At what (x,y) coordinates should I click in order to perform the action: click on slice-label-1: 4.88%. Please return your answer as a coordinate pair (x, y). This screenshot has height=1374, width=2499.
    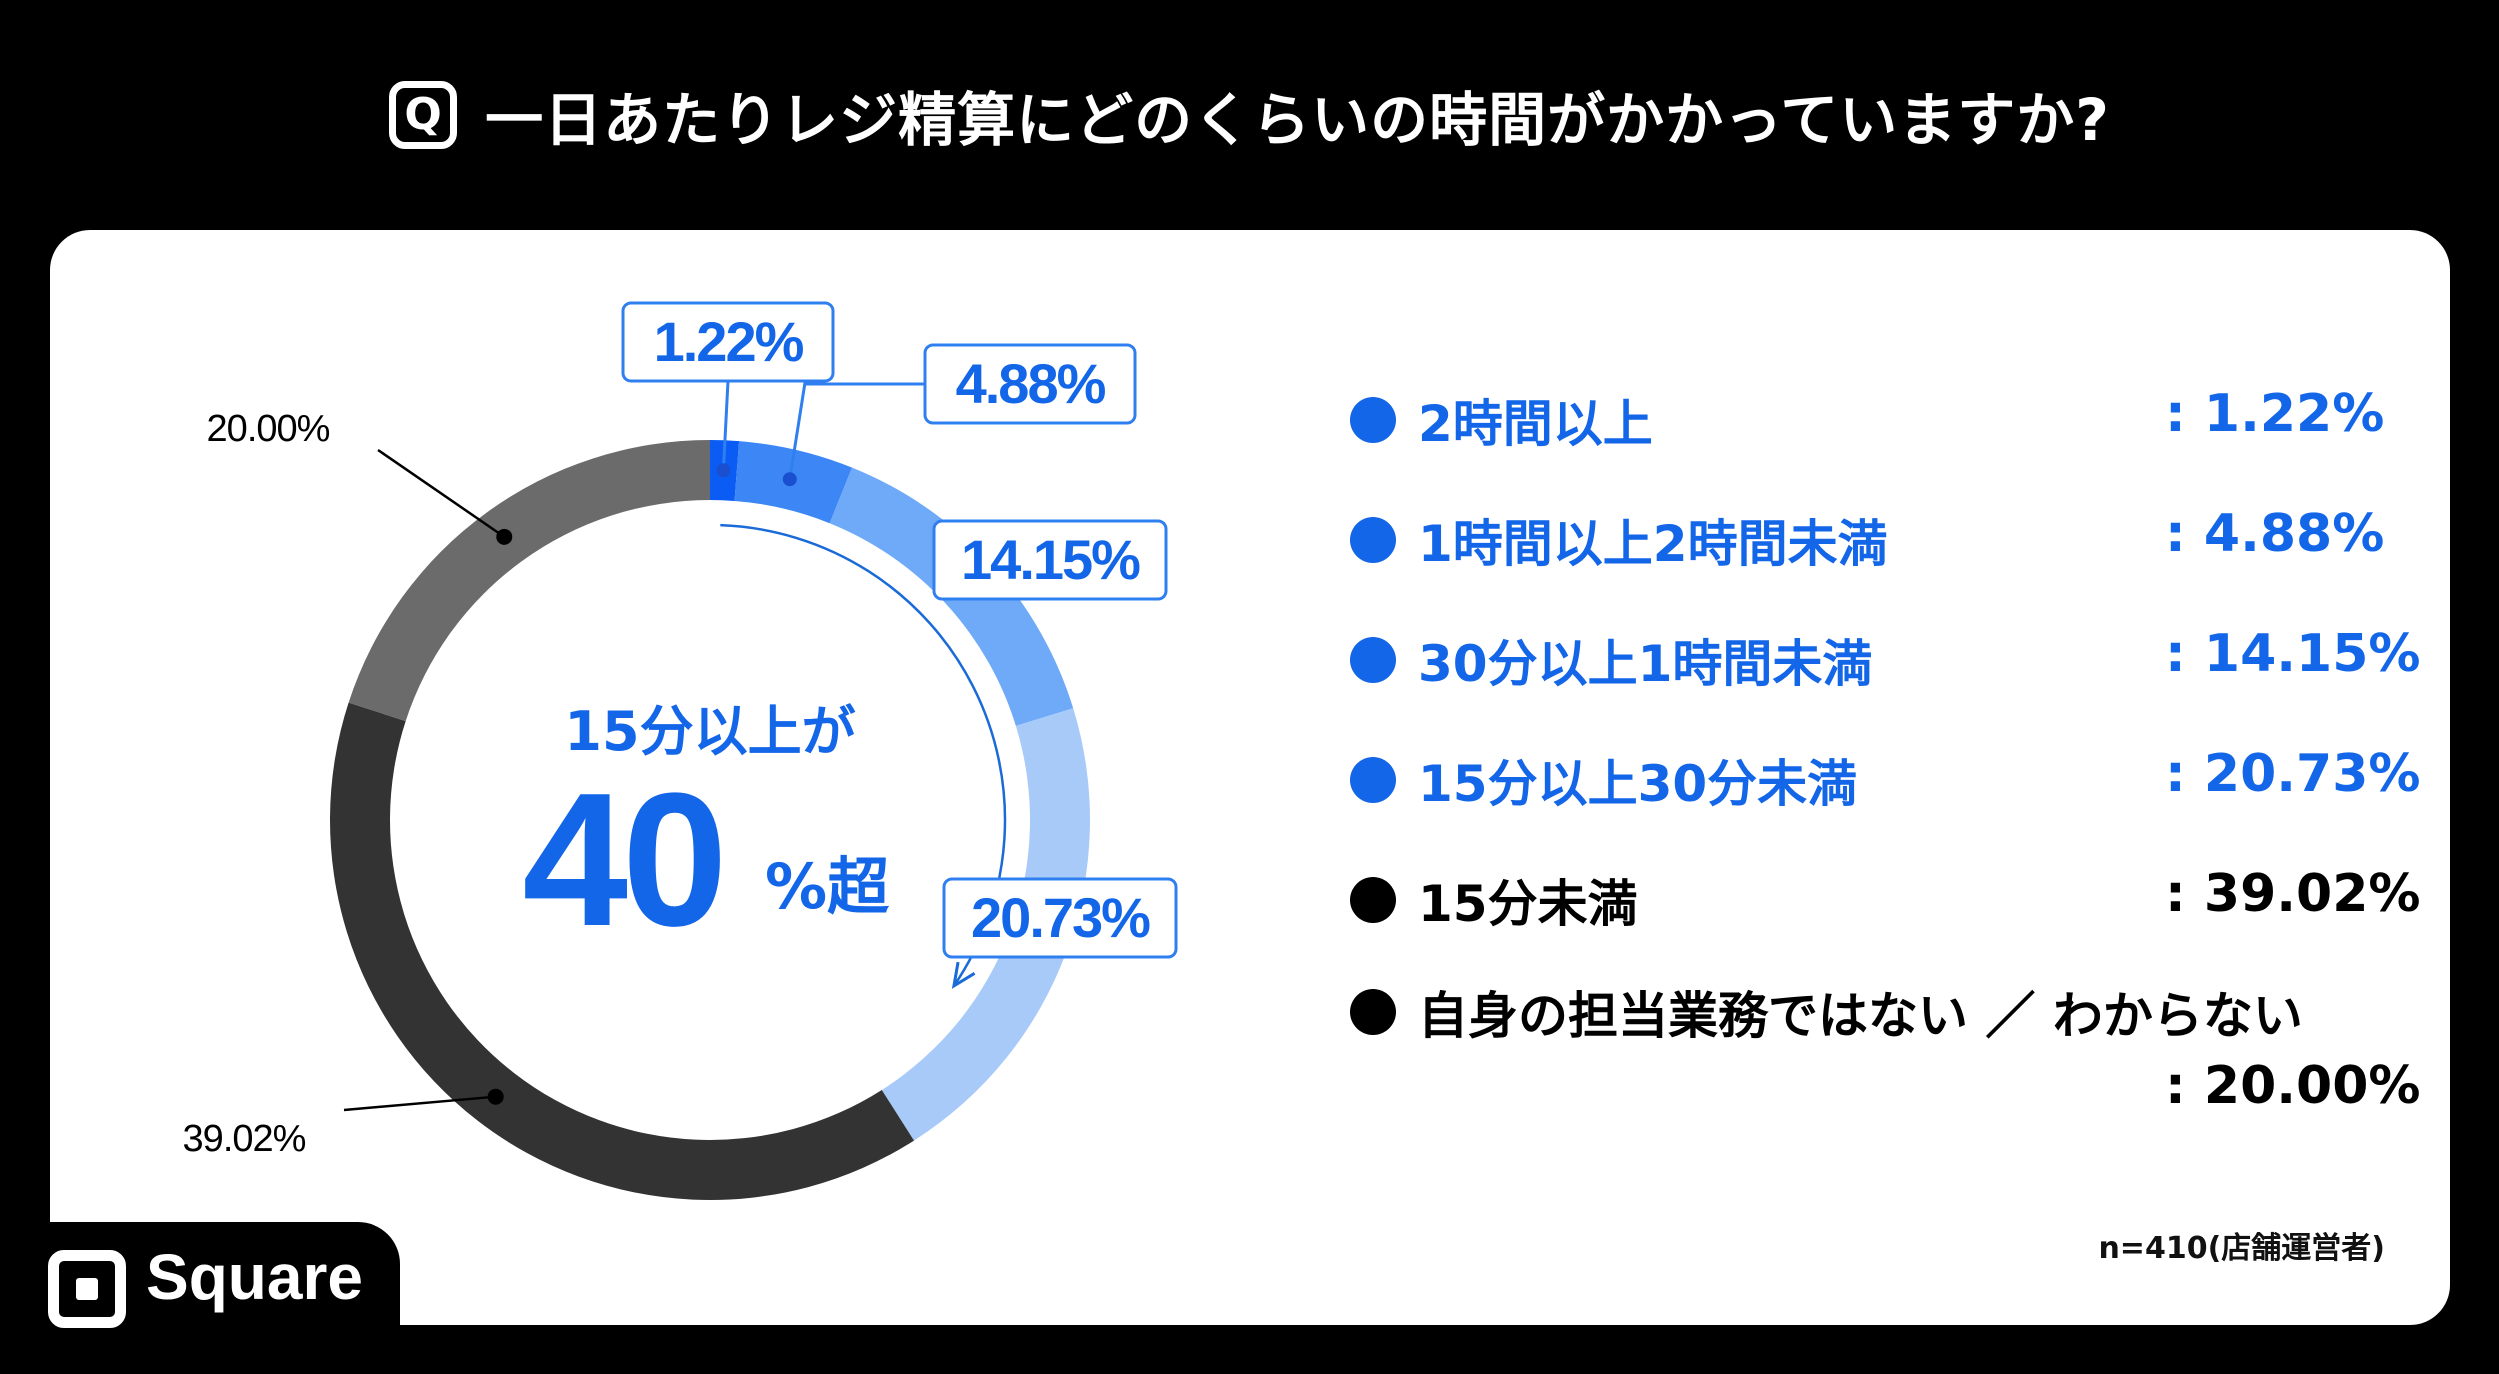
    Looking at the image, I should click on (1031, 383).